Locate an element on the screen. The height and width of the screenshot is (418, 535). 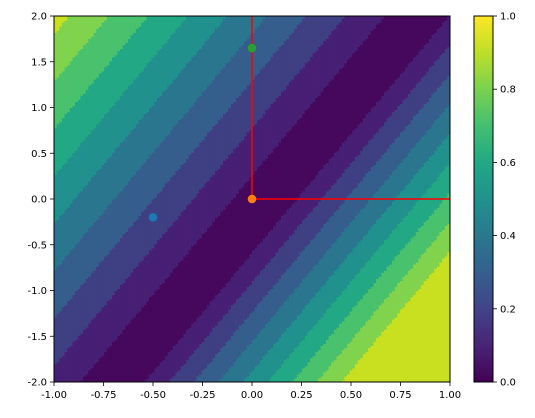
y-tick-label: 0.5 is located at coordinates (39, 154).